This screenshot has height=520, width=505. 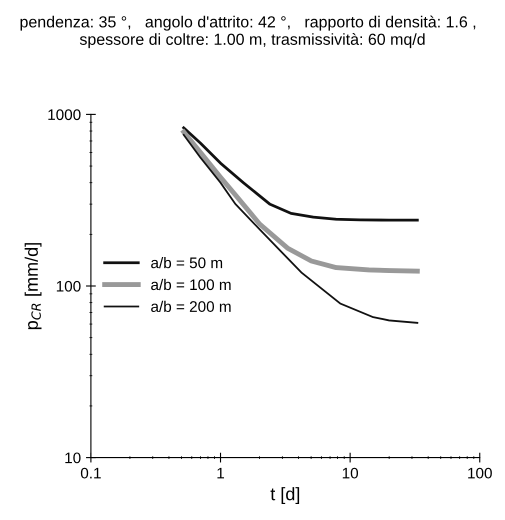 What do you see at coordinates (186, 262) in the screenshot?
I see `legend-label: a/b = 50 m` at bounding box center [186, 262].